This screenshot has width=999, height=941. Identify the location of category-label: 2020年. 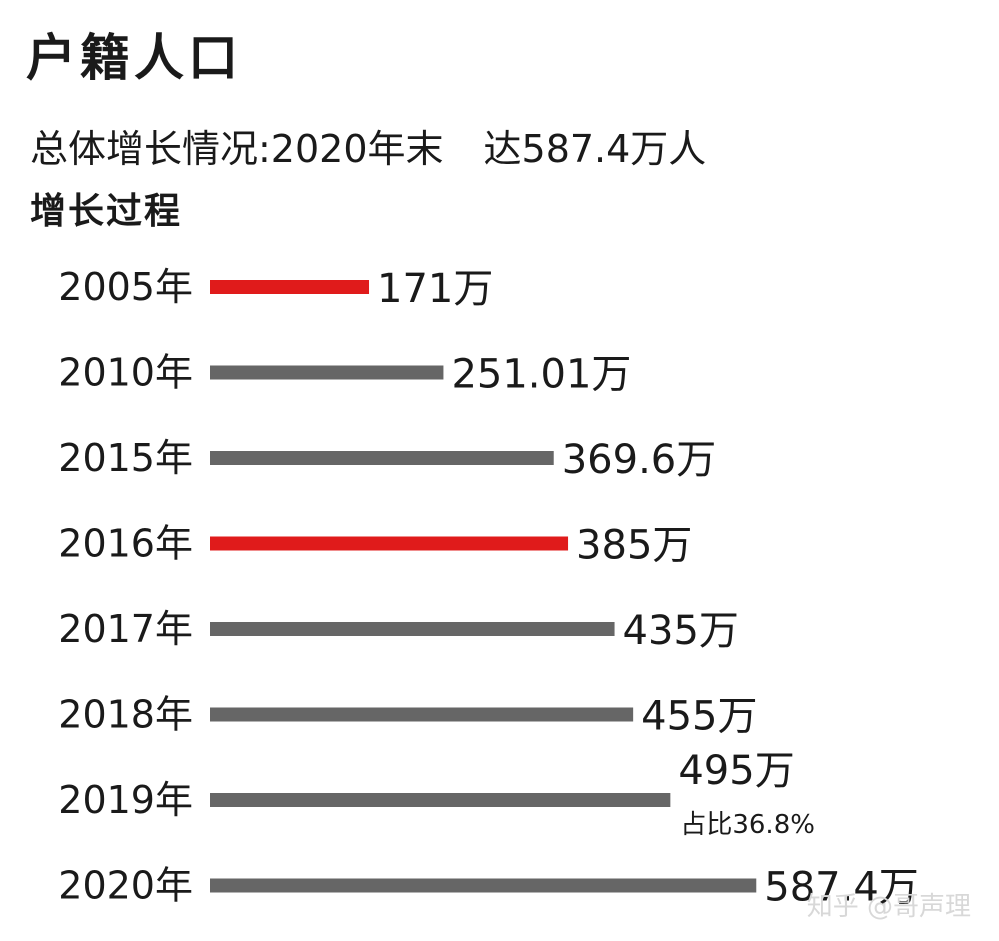
(125, 886).